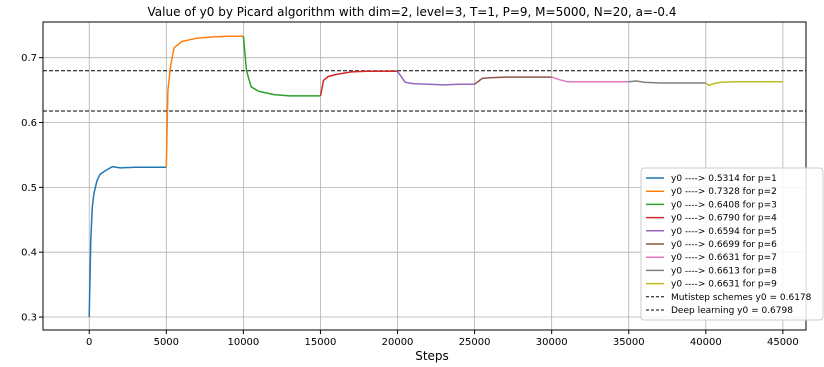 The width and height of the screenshot is (824, 367). I want to click on series-line-p7, so click(590, 79).